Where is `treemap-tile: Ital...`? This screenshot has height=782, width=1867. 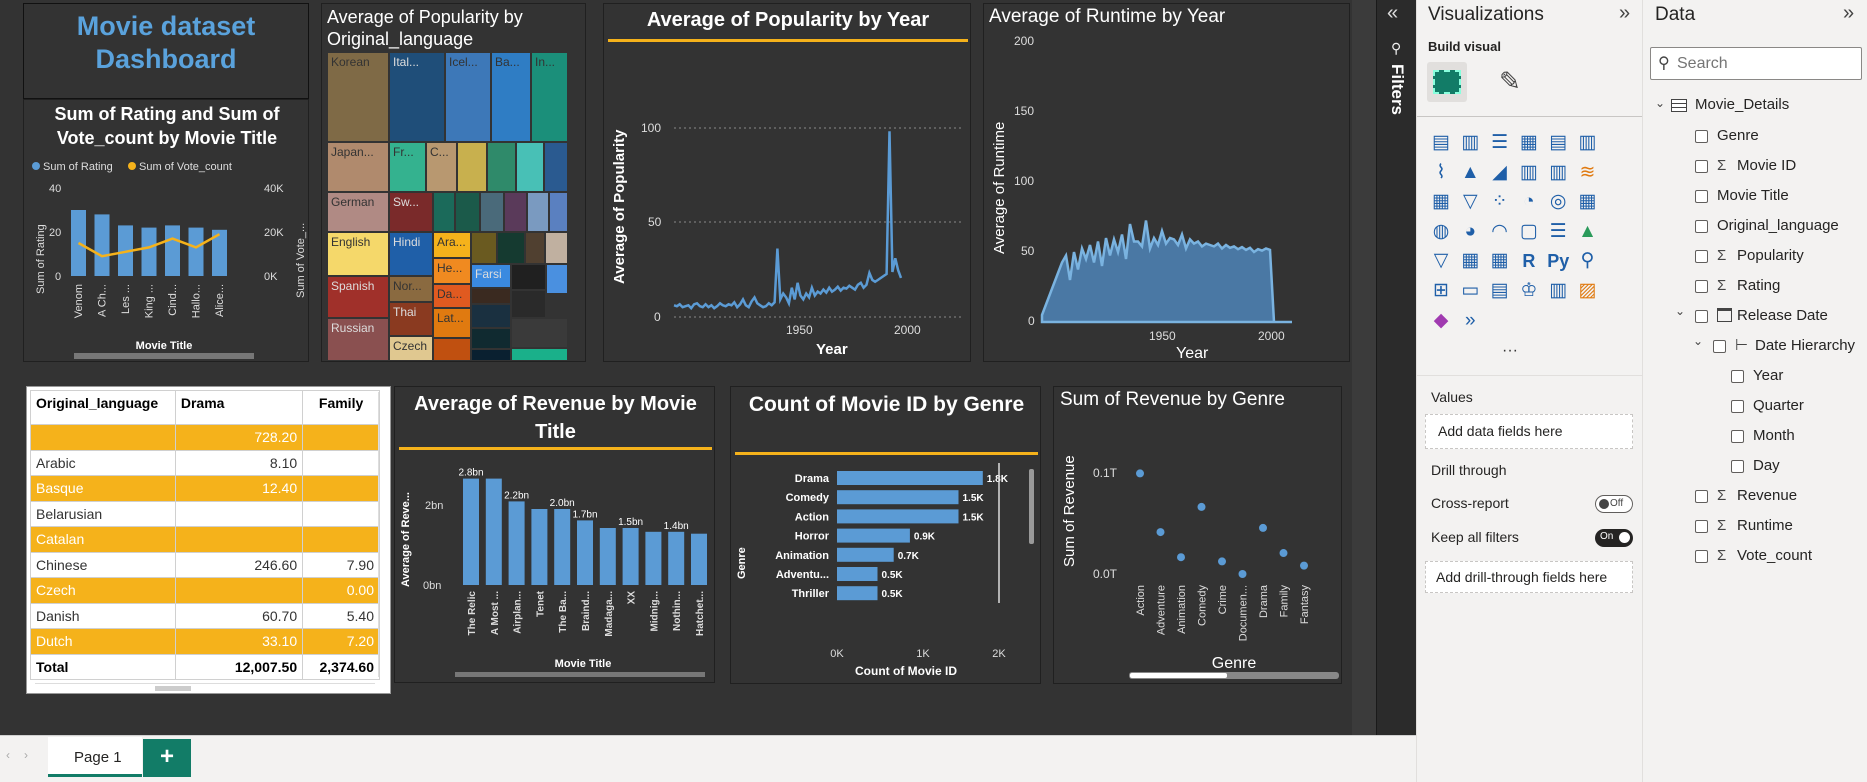 treemap-tile: Ital... is located at coordinates (417, 97).